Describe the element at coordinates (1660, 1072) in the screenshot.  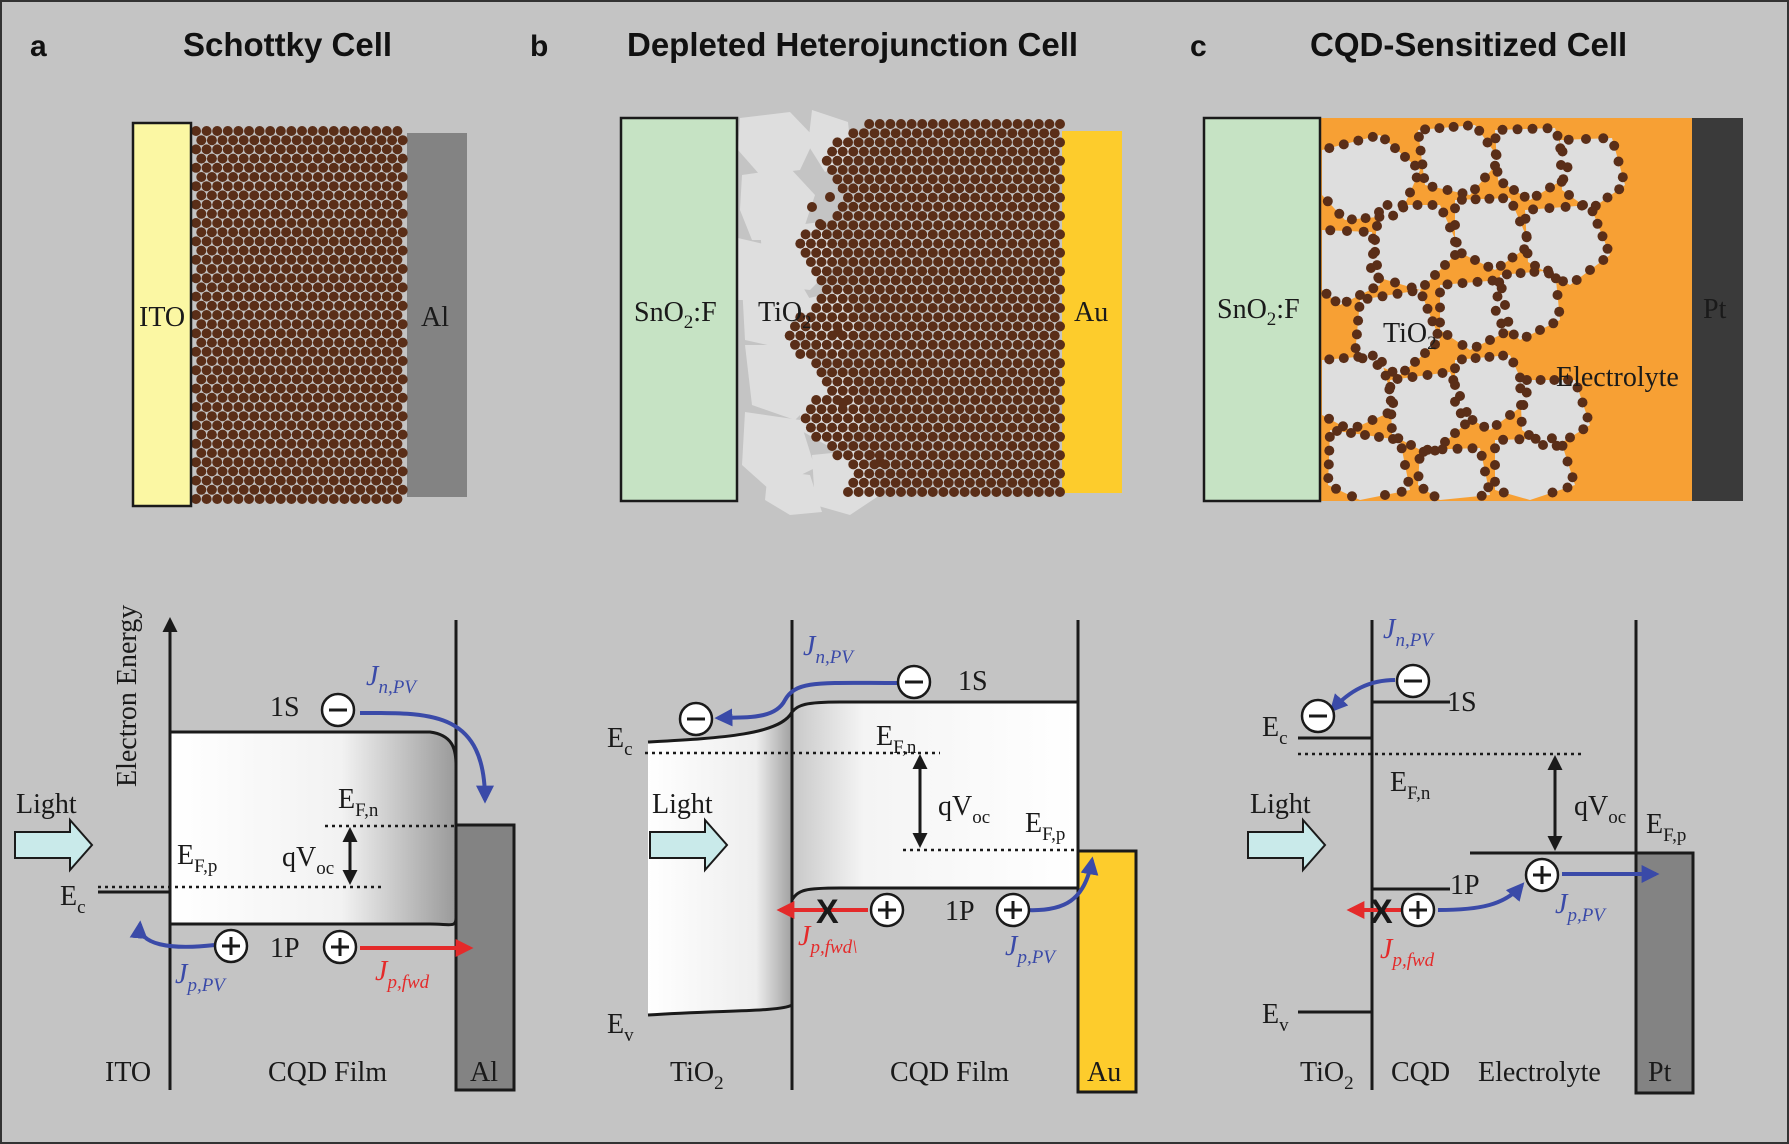
I see `bottom-pt-c: Pt` at that location.